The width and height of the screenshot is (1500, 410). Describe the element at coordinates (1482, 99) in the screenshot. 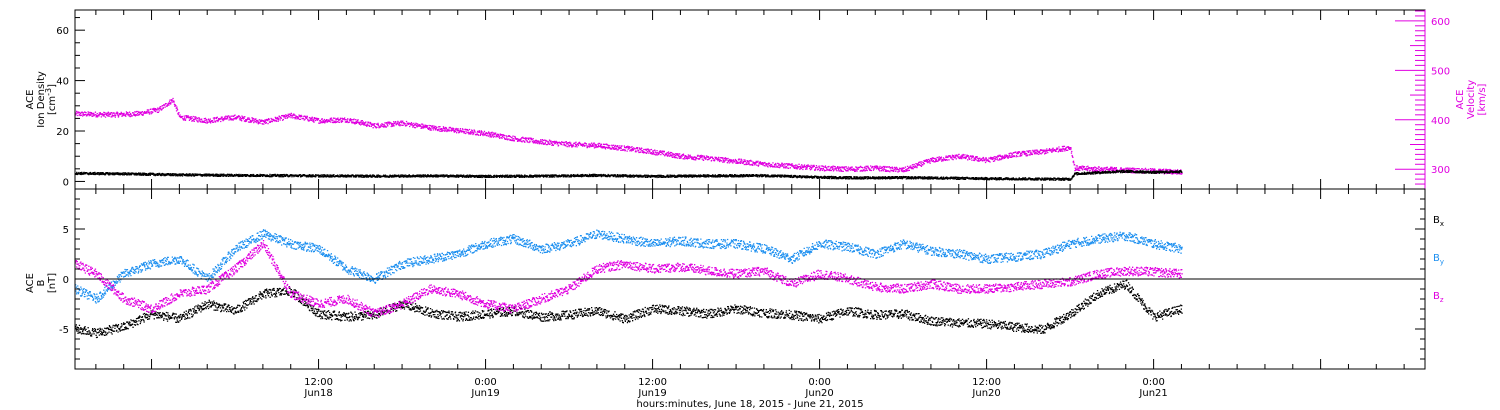

I see `velocity-axis-label-unit: [km/s]` at that location.